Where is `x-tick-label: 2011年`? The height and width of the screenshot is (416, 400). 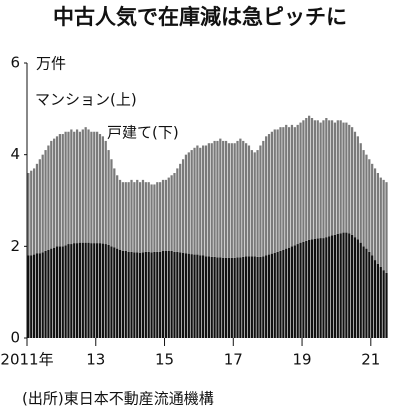 x-tick-label: 2011年 is located at coordinates (26, 360).